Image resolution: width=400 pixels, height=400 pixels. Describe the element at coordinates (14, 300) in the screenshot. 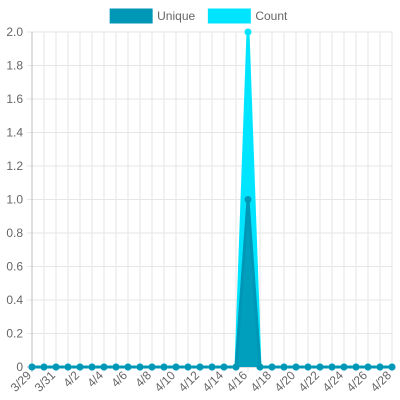

I see `y-tick-label: 0.4` at that location.